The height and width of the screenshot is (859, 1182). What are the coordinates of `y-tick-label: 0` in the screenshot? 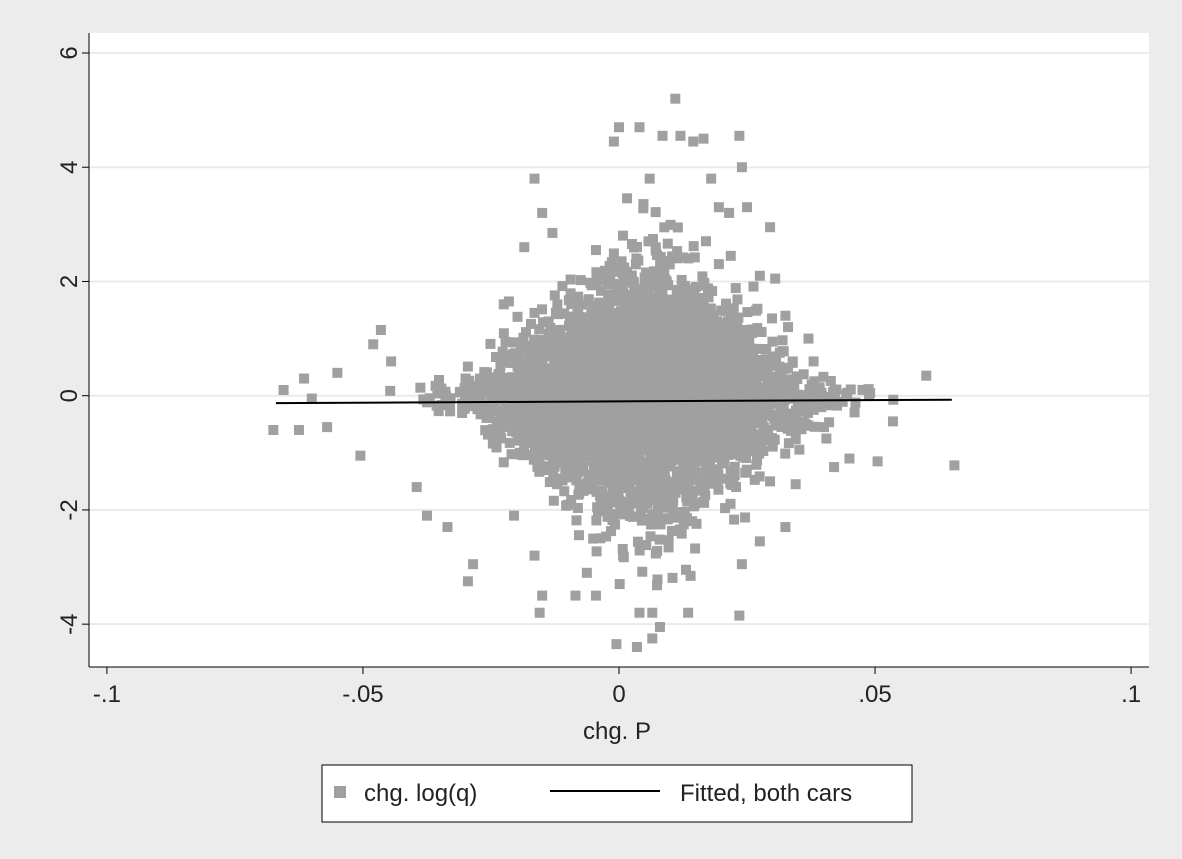 It's located at (69, 395).